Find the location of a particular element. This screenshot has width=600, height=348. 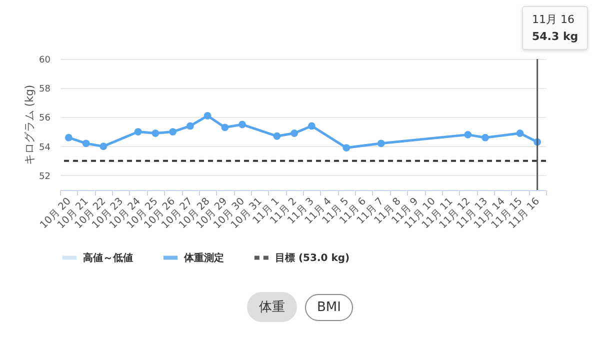

y-tick-label: 52 is located at coordinates (44, 177).